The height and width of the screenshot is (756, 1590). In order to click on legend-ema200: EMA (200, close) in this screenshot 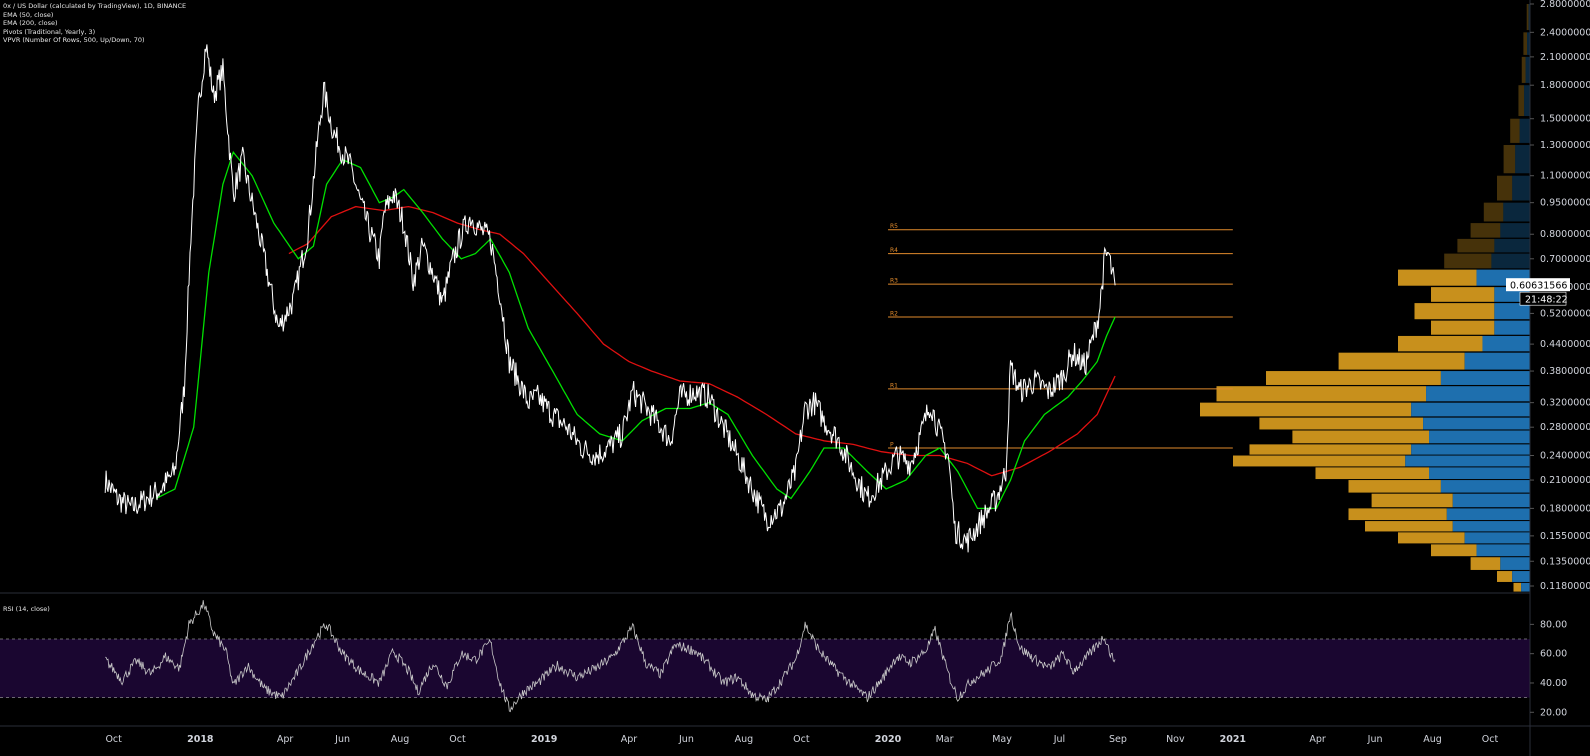, I will do `click(30, 23)`.